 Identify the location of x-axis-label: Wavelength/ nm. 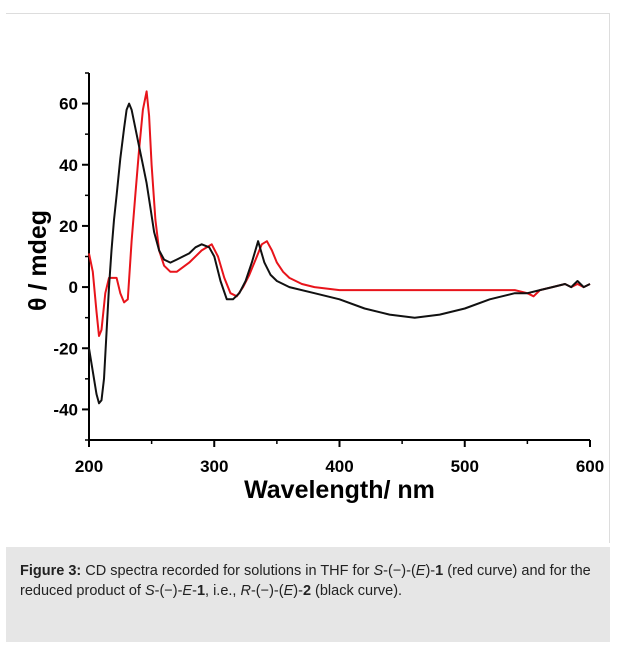
(339, 490).